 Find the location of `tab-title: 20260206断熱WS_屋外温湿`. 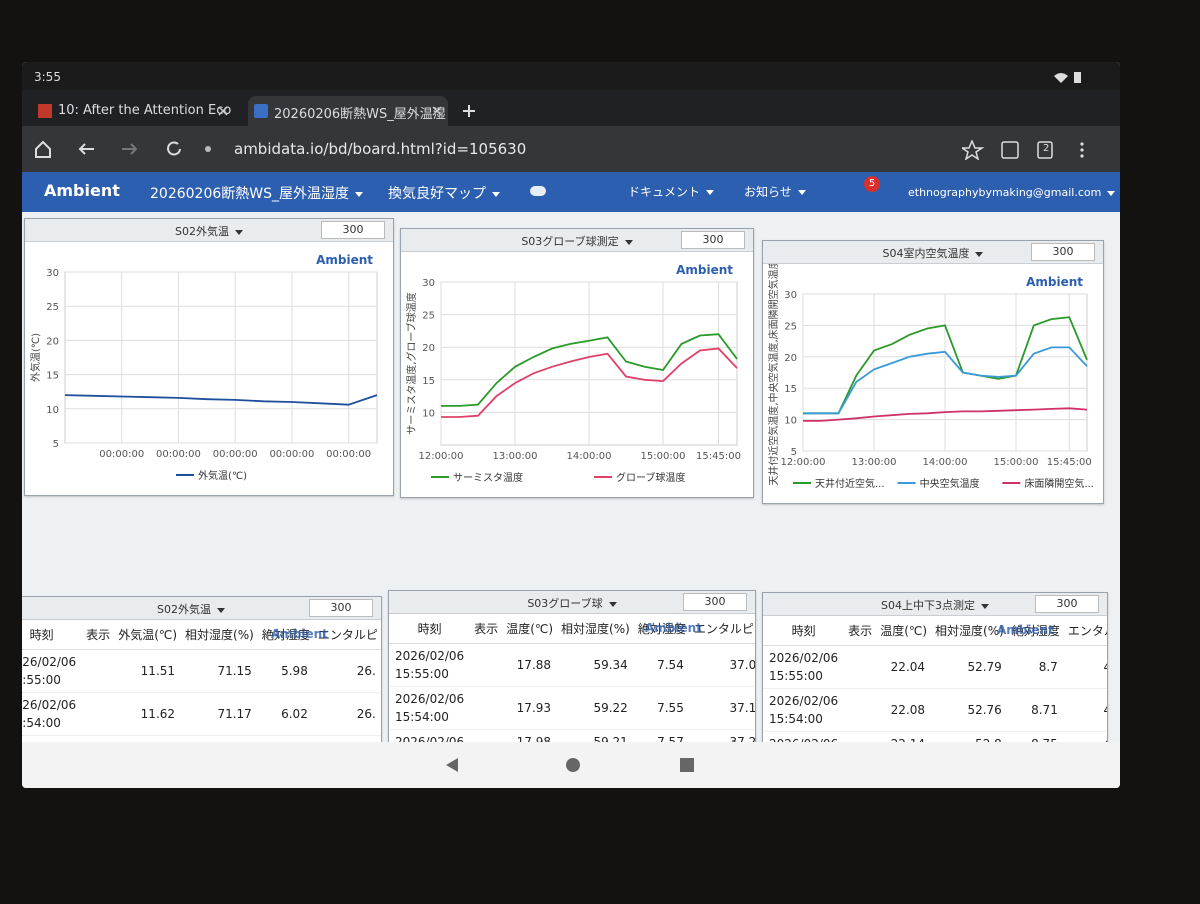

tab-title: 20260206断熱WS_屋外温湿 is located at coordinates (360, 114).